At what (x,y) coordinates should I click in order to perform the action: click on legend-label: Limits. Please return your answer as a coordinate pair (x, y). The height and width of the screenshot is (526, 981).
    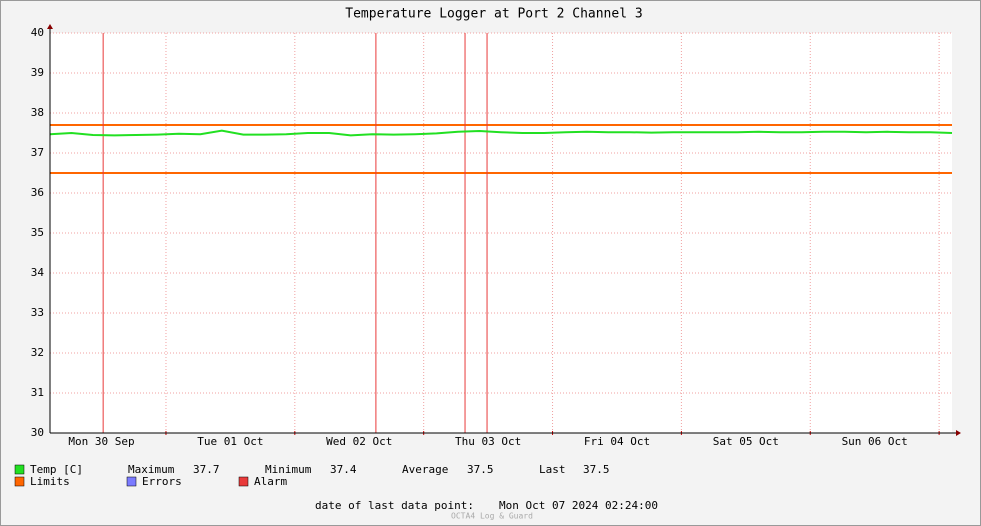
    Looking at the image, I should click on (50, 481).